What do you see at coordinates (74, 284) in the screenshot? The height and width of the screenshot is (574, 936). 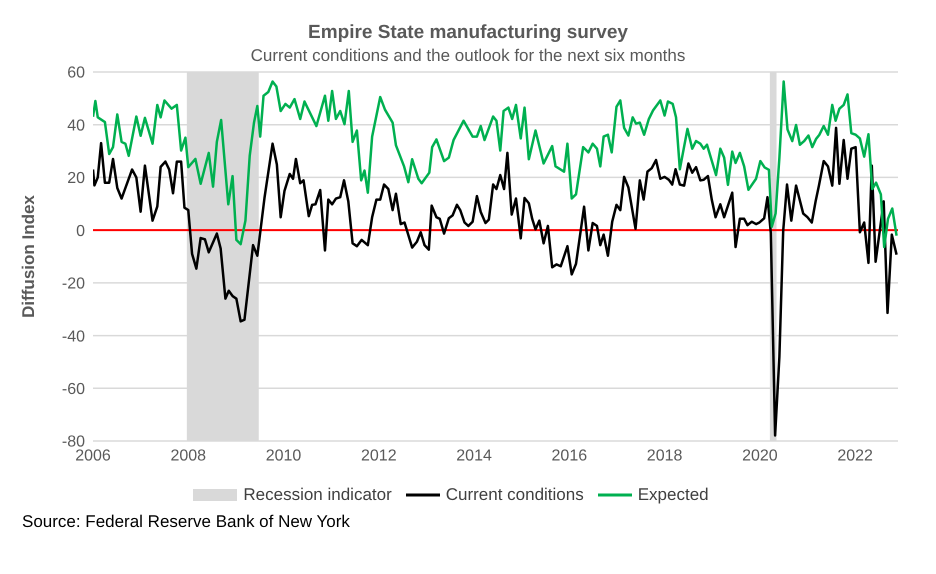 I see `y-tick-label: -20` at bounding box center [74, 284].